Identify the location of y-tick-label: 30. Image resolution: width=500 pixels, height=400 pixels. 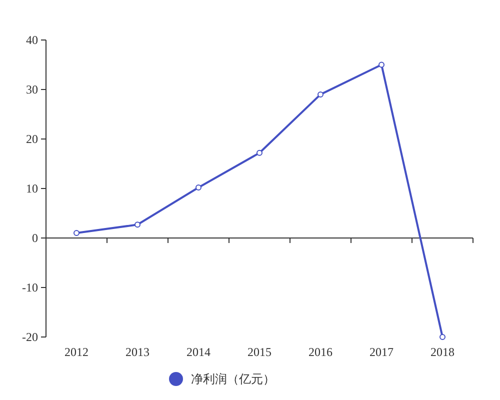
(32, 89).